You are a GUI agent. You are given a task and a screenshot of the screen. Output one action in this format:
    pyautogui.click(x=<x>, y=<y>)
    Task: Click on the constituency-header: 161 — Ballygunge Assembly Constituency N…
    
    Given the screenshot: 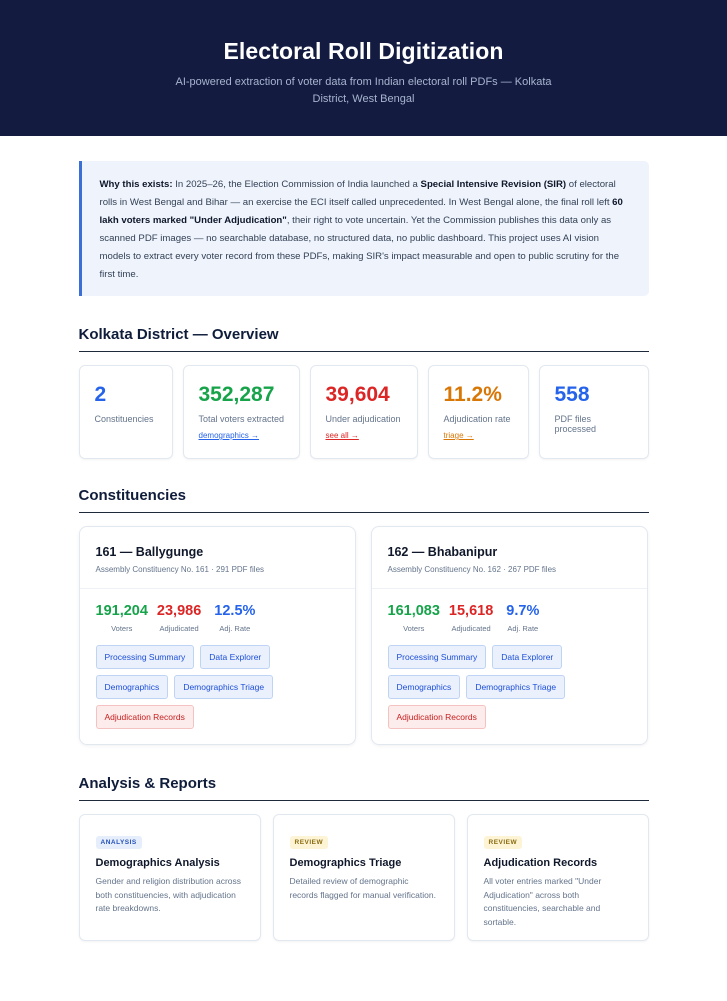 What is the action you would take?
    pyautogui.click(x=217, y=558)
    